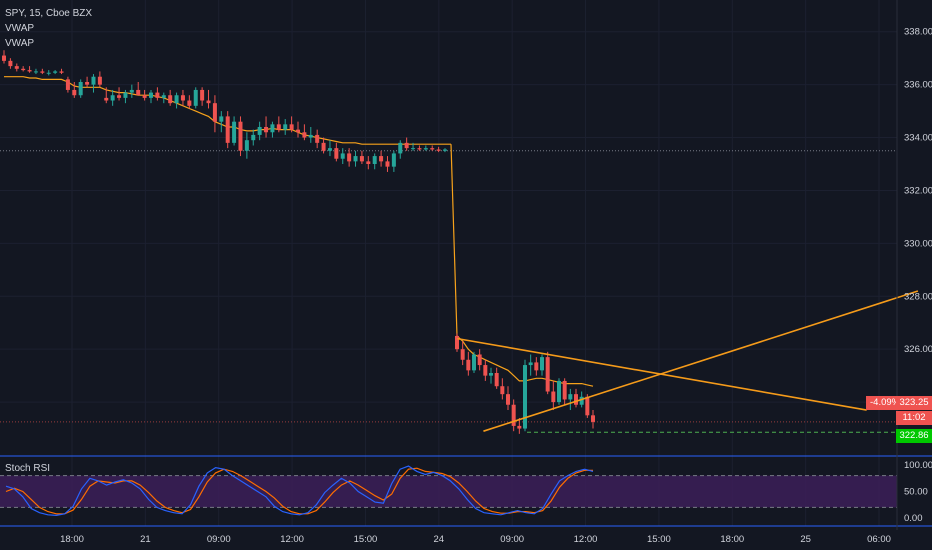 Image resolution: width=932 pixels, height=550 pixels. What do you see at coordinates (918, 85) in the screenshot?
I see `price-tick-label: 336.00` at bounding box center [918, 85].